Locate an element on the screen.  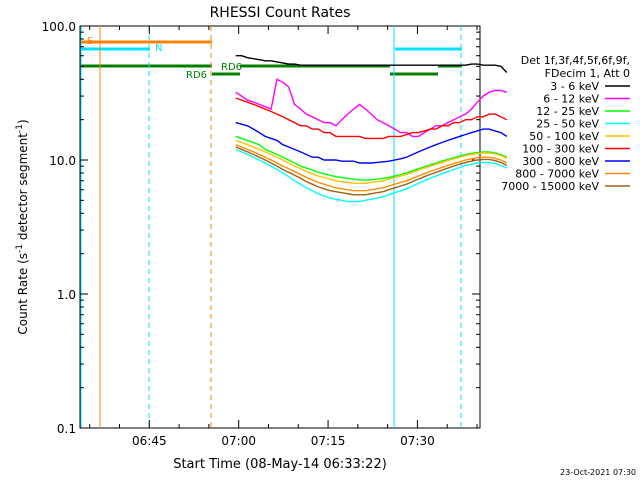
x-tick-label: 07:00 is located at coordinates (238, 441).